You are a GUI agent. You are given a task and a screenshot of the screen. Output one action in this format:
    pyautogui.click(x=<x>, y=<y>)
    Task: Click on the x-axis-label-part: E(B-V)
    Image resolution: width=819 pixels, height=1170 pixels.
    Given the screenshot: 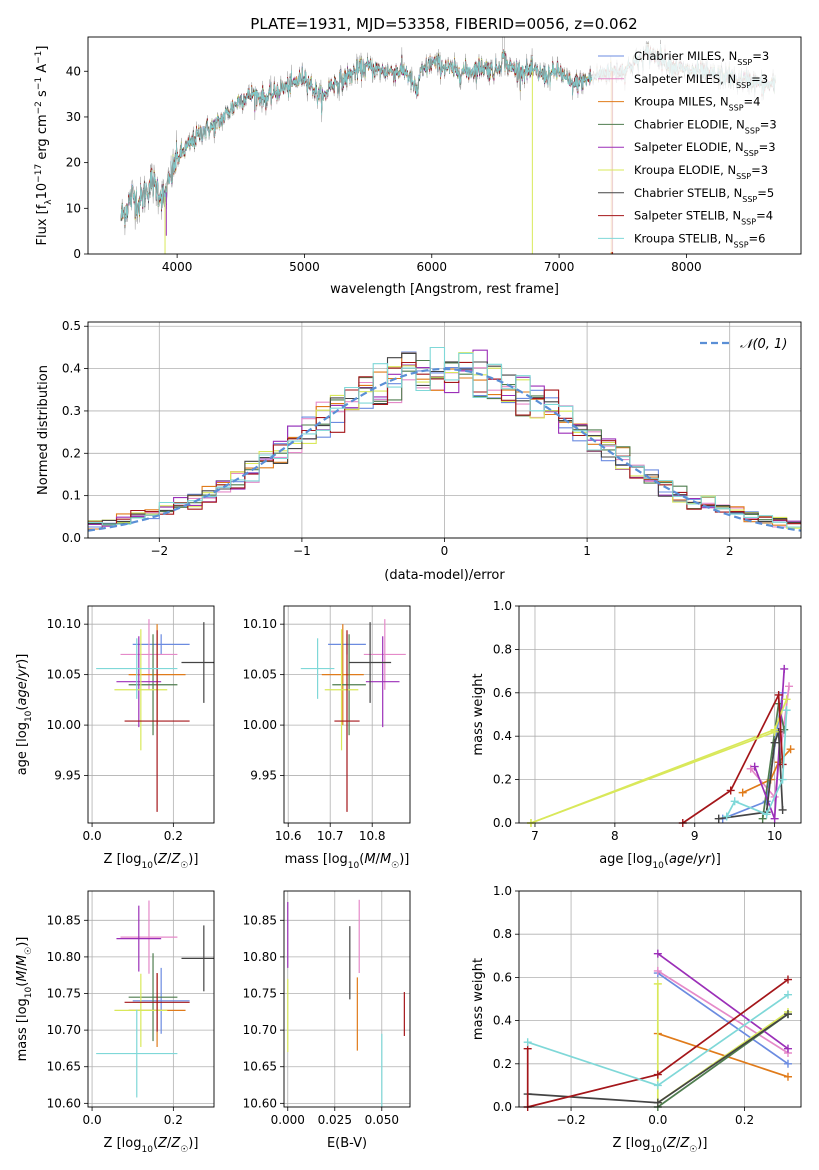 What is the action you would take?
    pyautogui.click(x=347, y=1143)
    